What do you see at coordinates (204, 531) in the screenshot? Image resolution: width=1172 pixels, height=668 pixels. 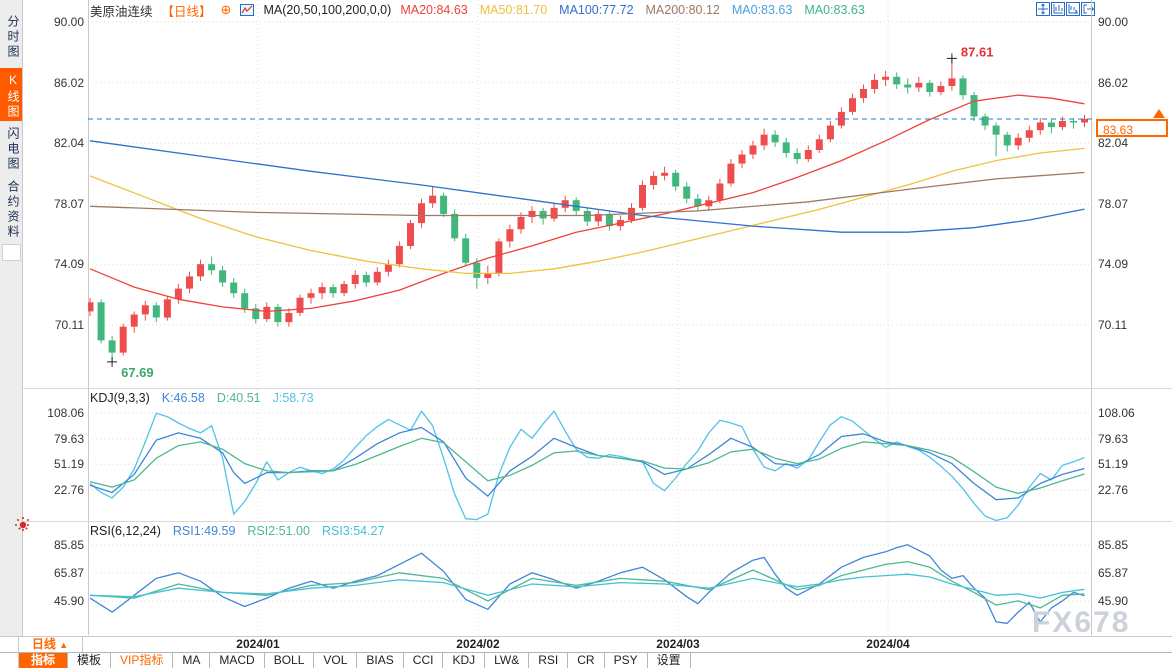 I see `rsi1-value: RSI1:49.59` at bounding box center [204, 531].